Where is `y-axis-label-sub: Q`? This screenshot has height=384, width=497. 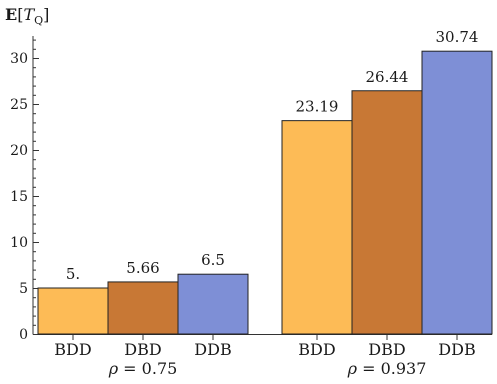
y-axis-label-sub: Q is located at coordinates (38, 20).